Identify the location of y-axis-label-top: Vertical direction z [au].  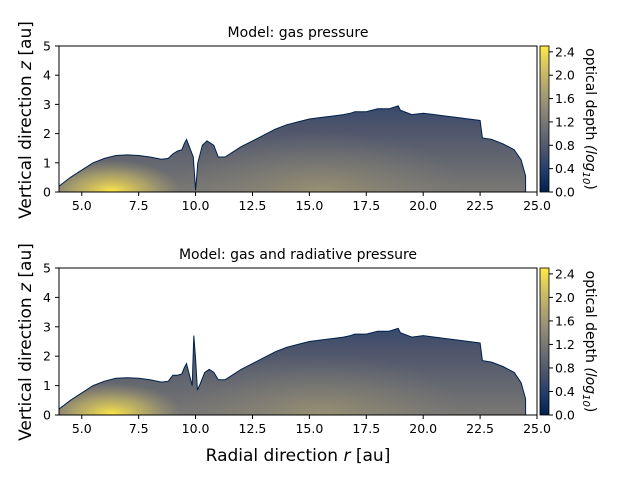
(26, 120).